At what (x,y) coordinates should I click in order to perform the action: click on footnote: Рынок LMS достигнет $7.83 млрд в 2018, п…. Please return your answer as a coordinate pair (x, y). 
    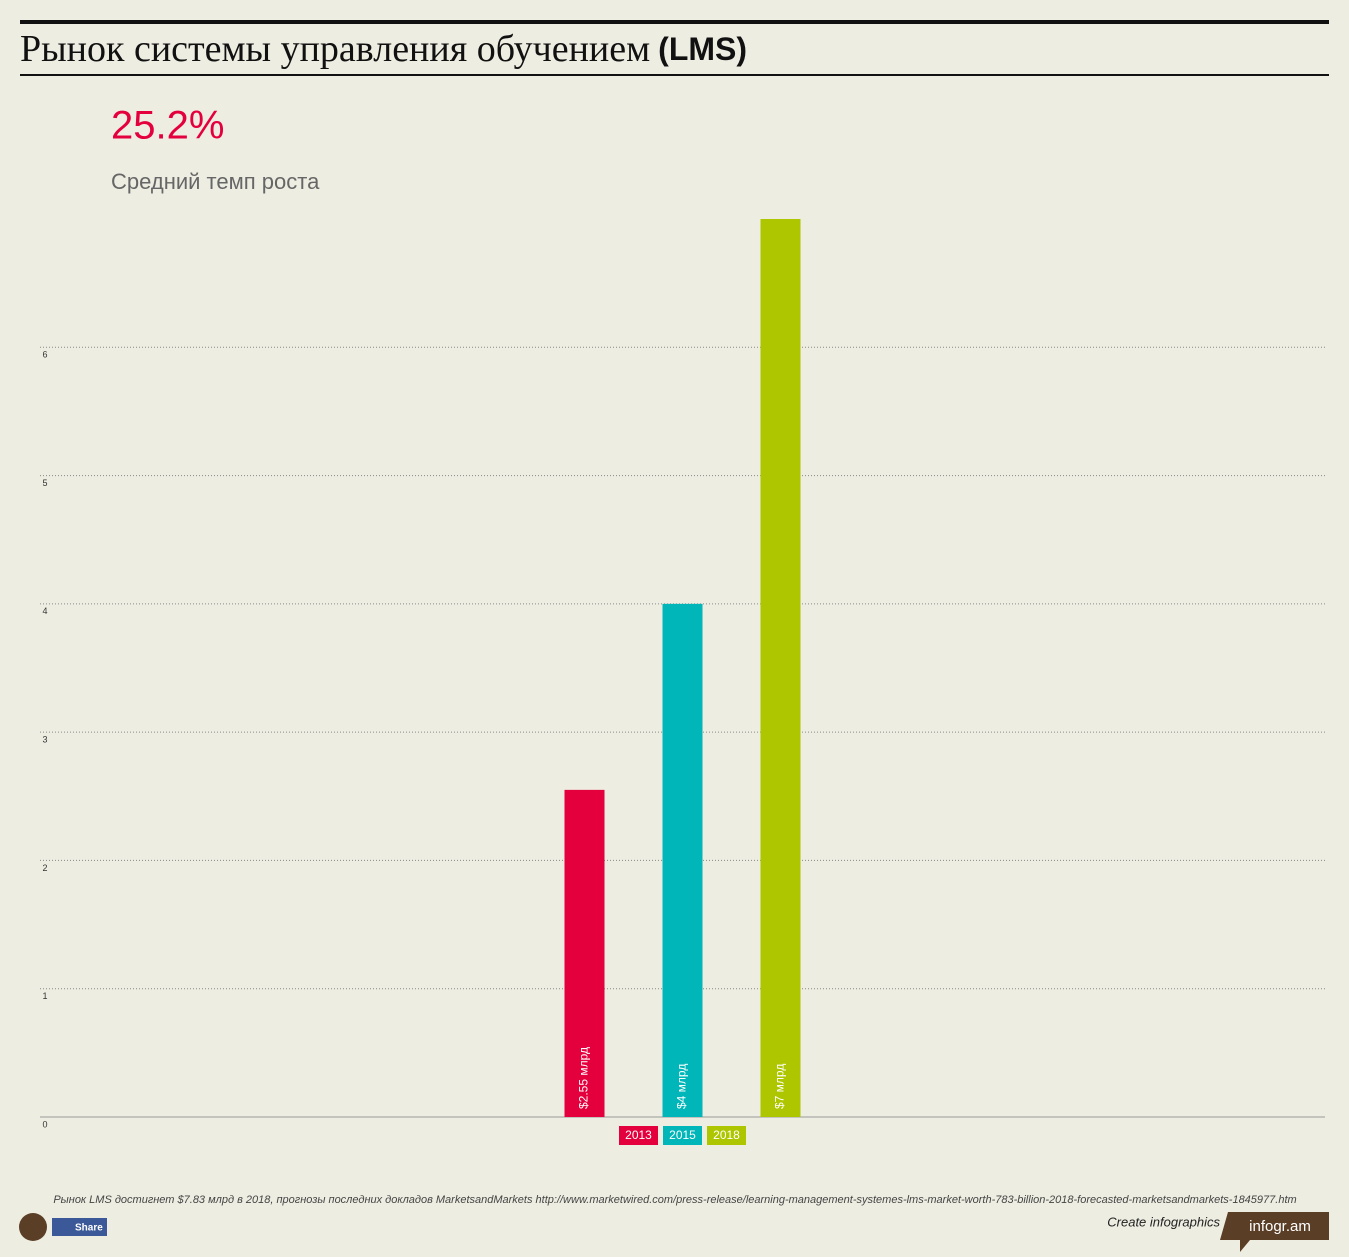
    Looking at the image, I should click on (674, 1200).